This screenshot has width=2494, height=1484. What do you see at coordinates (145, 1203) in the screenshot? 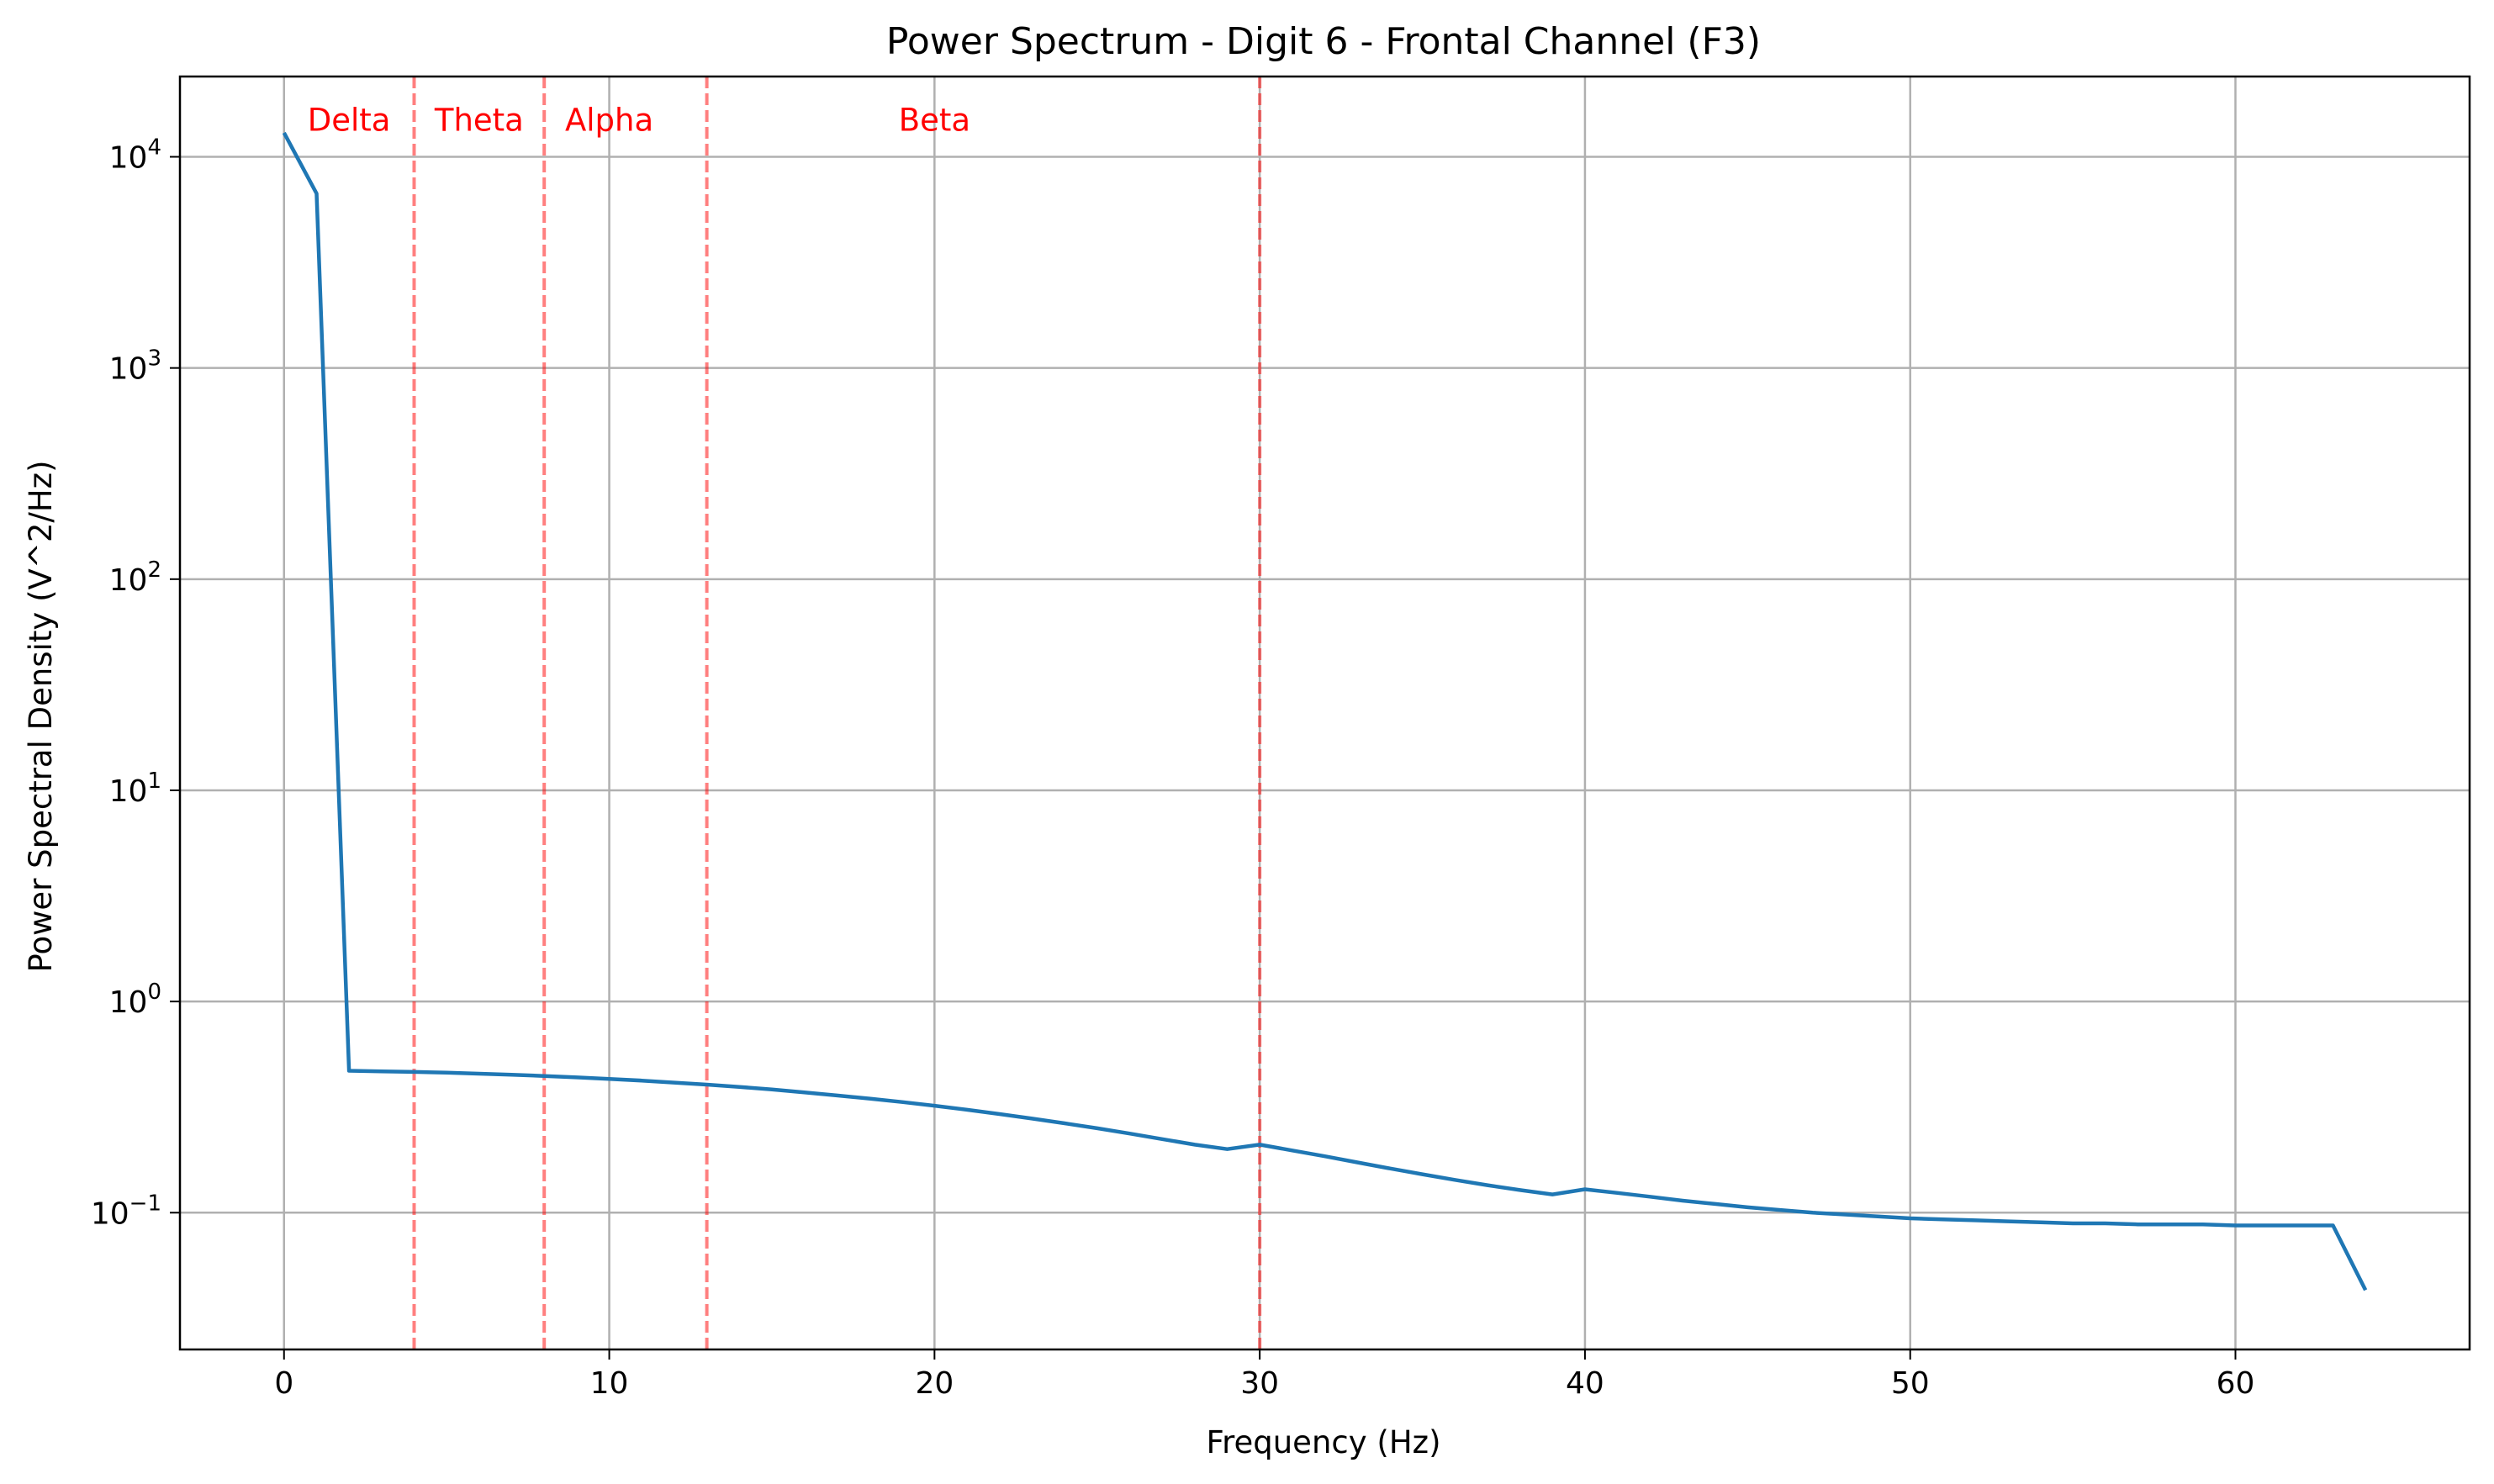
I see `y-tick-label-exponent: −1` at bounding box center [145, 1203].